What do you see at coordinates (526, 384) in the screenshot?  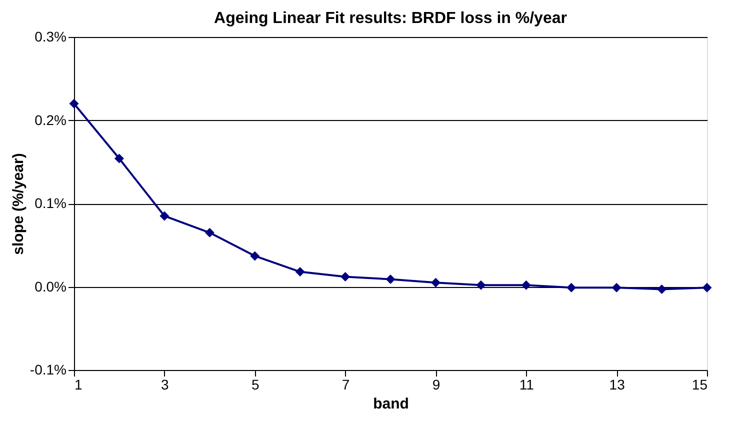 I see `x-tick-label: 11` at bounding box center [526, 384].